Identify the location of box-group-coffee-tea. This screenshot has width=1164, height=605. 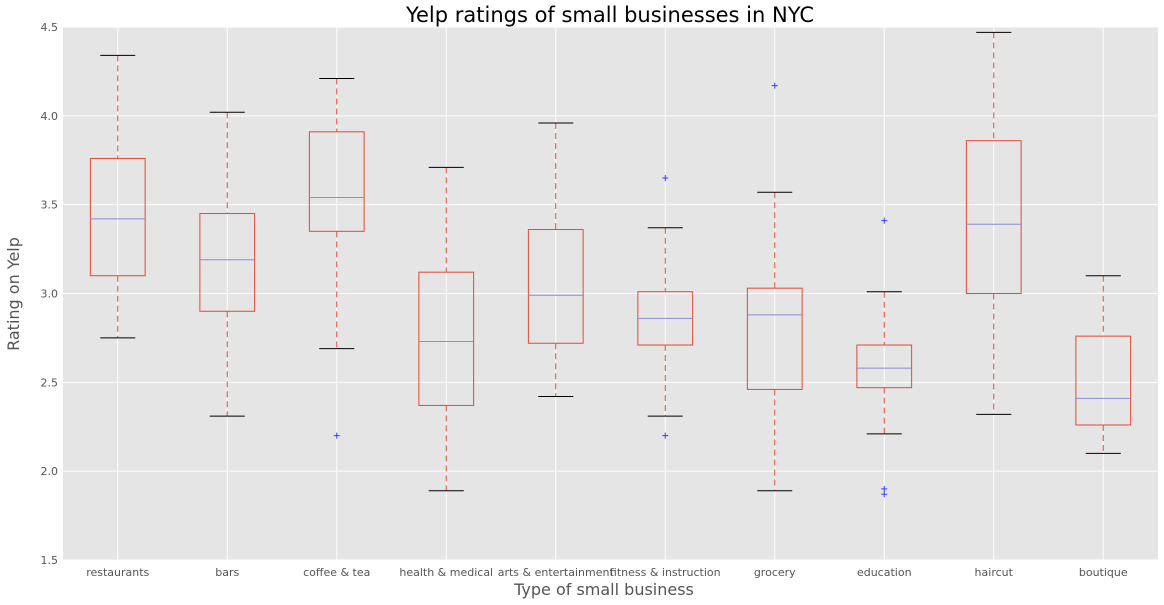
(336, 258).